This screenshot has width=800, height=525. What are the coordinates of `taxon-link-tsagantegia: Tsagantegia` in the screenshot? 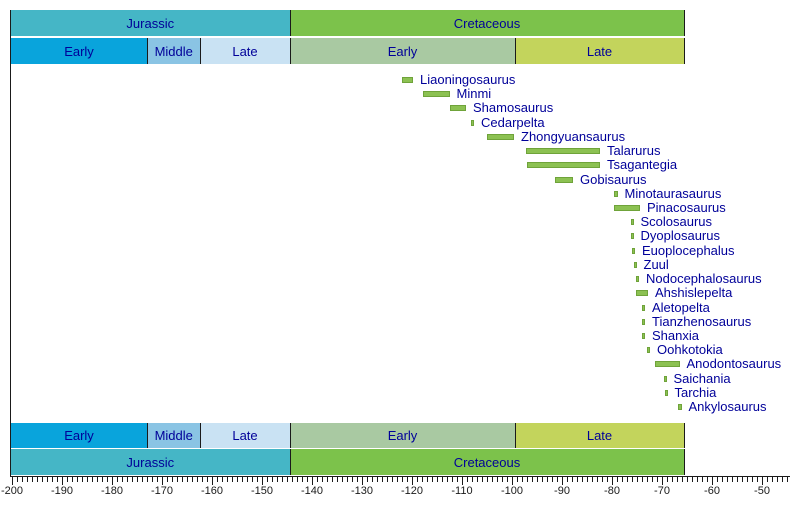 It's located at (642, 165).